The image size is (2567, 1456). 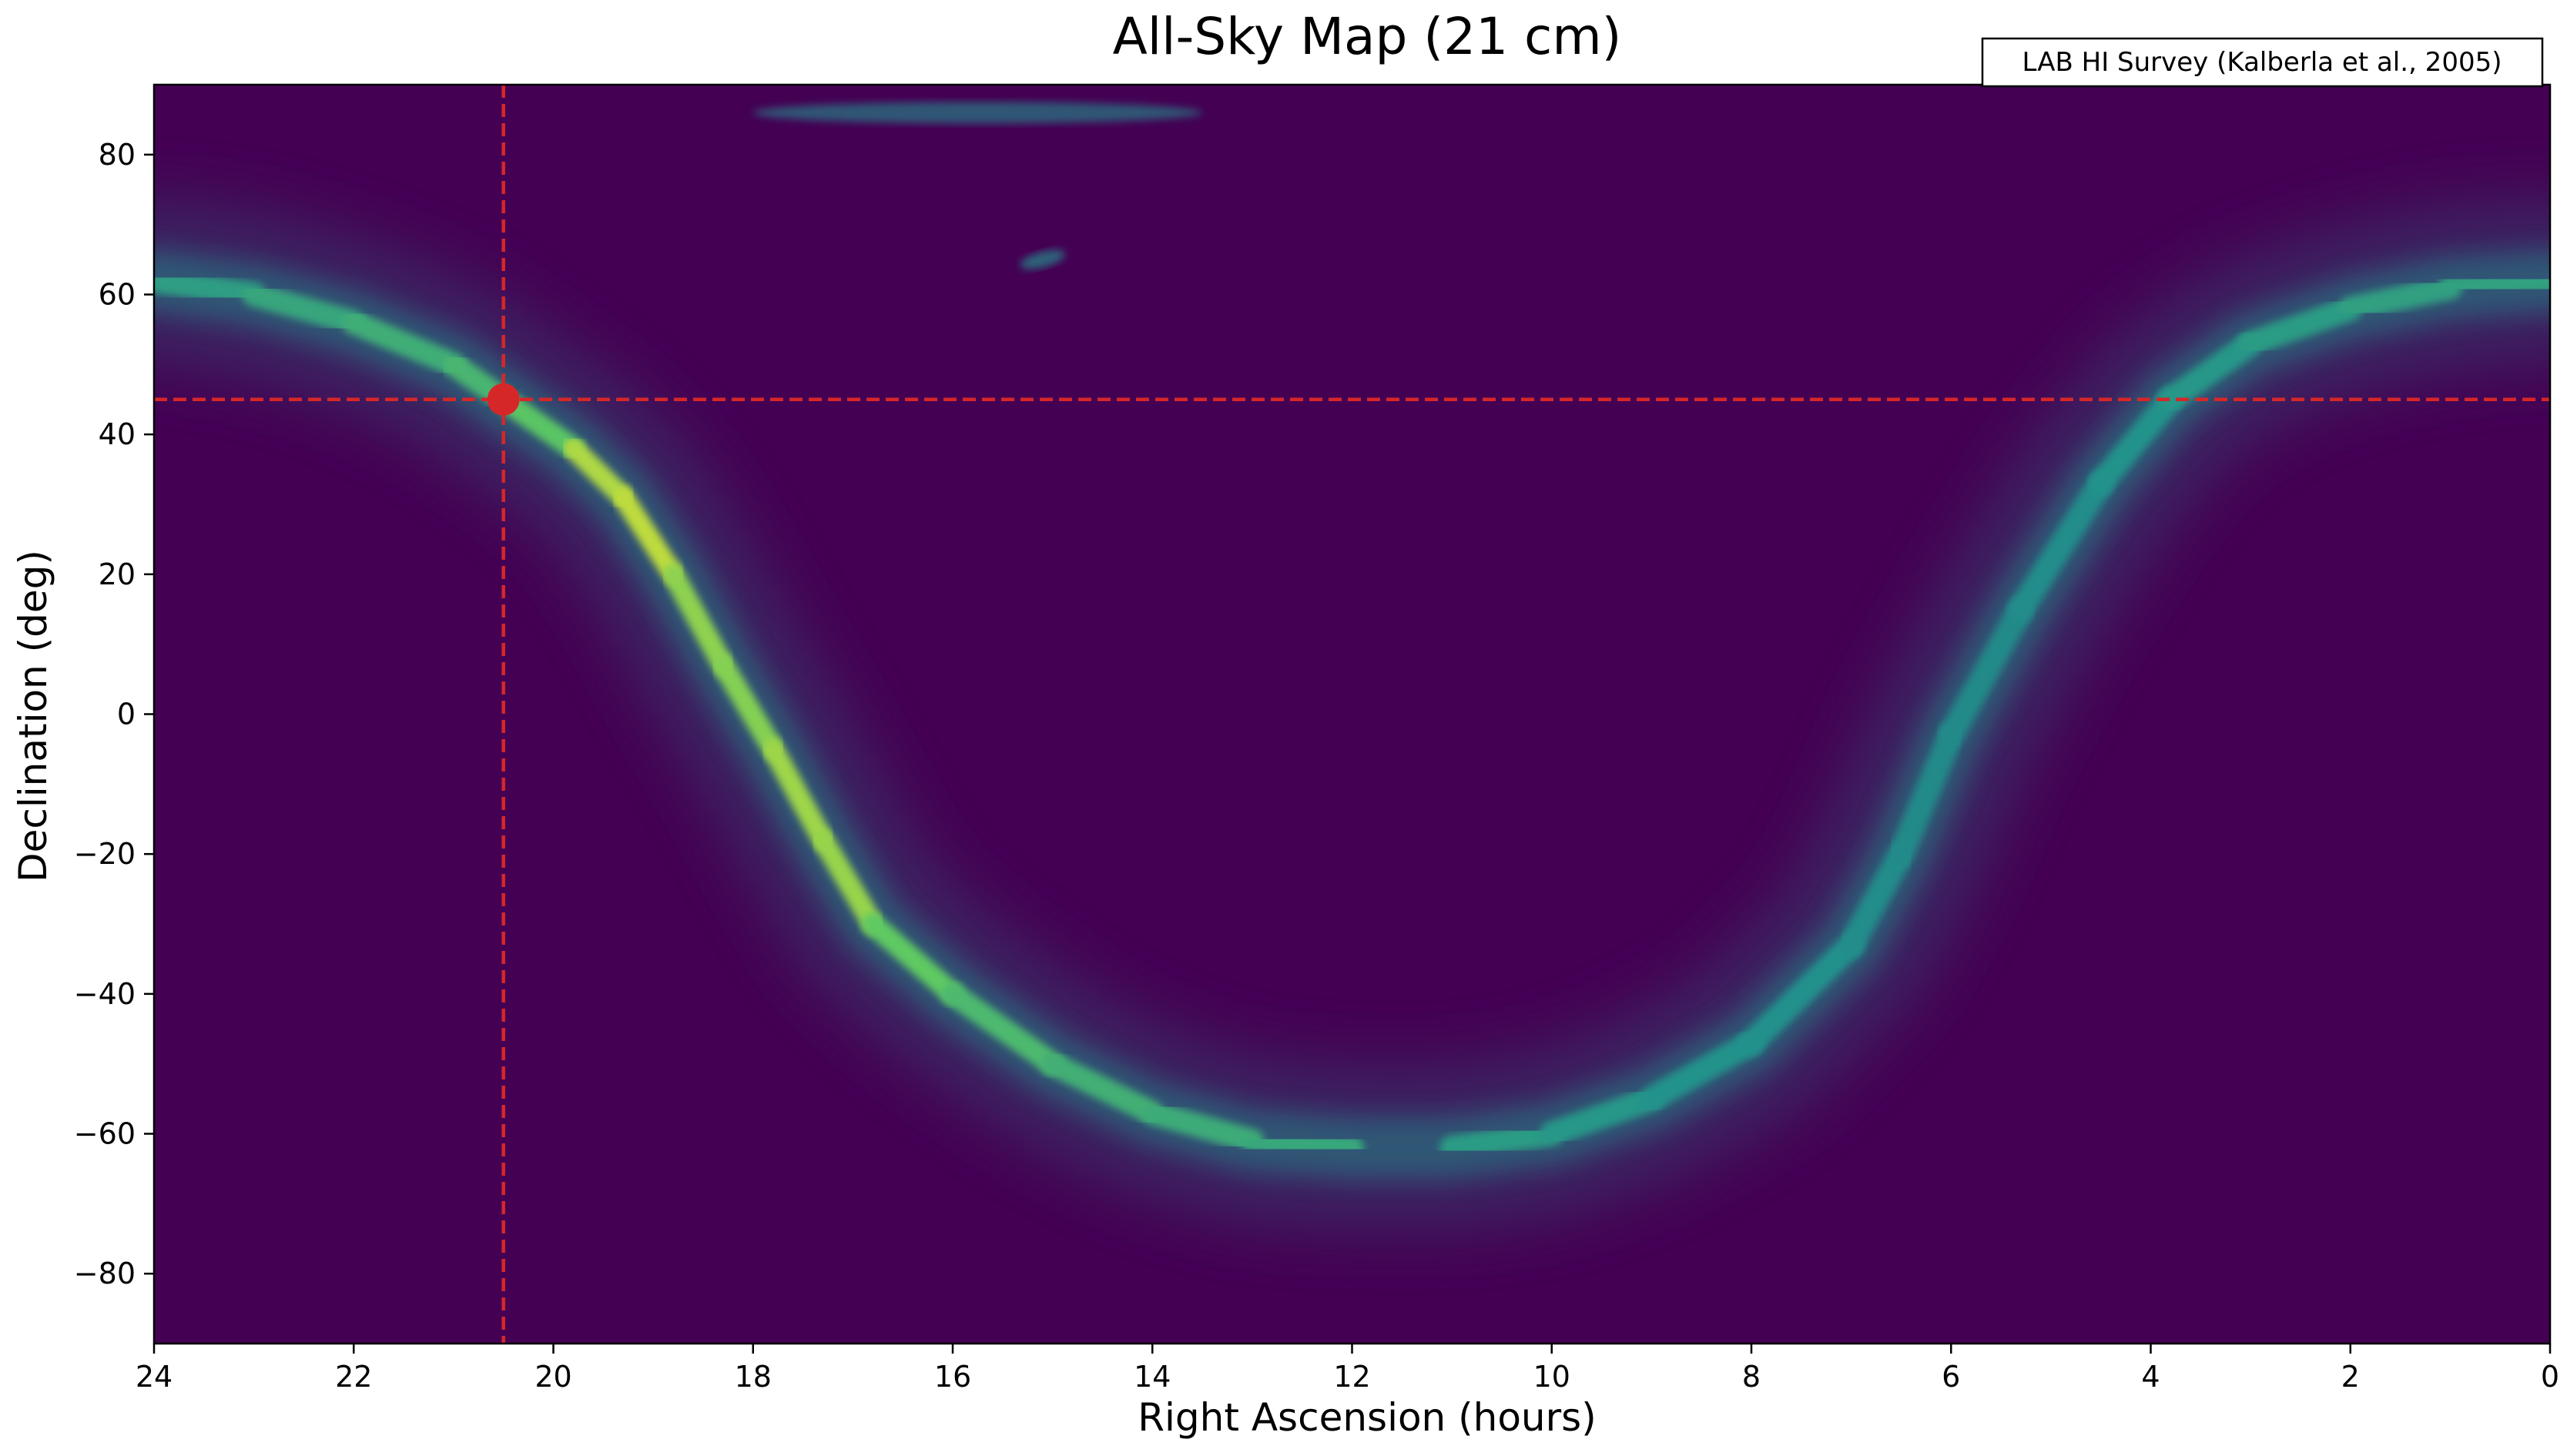 What do you see at coordinates (1951, 1377) in the screenshot?
I see `x-tick-label: 6` at bounding box center [1951, 1377].